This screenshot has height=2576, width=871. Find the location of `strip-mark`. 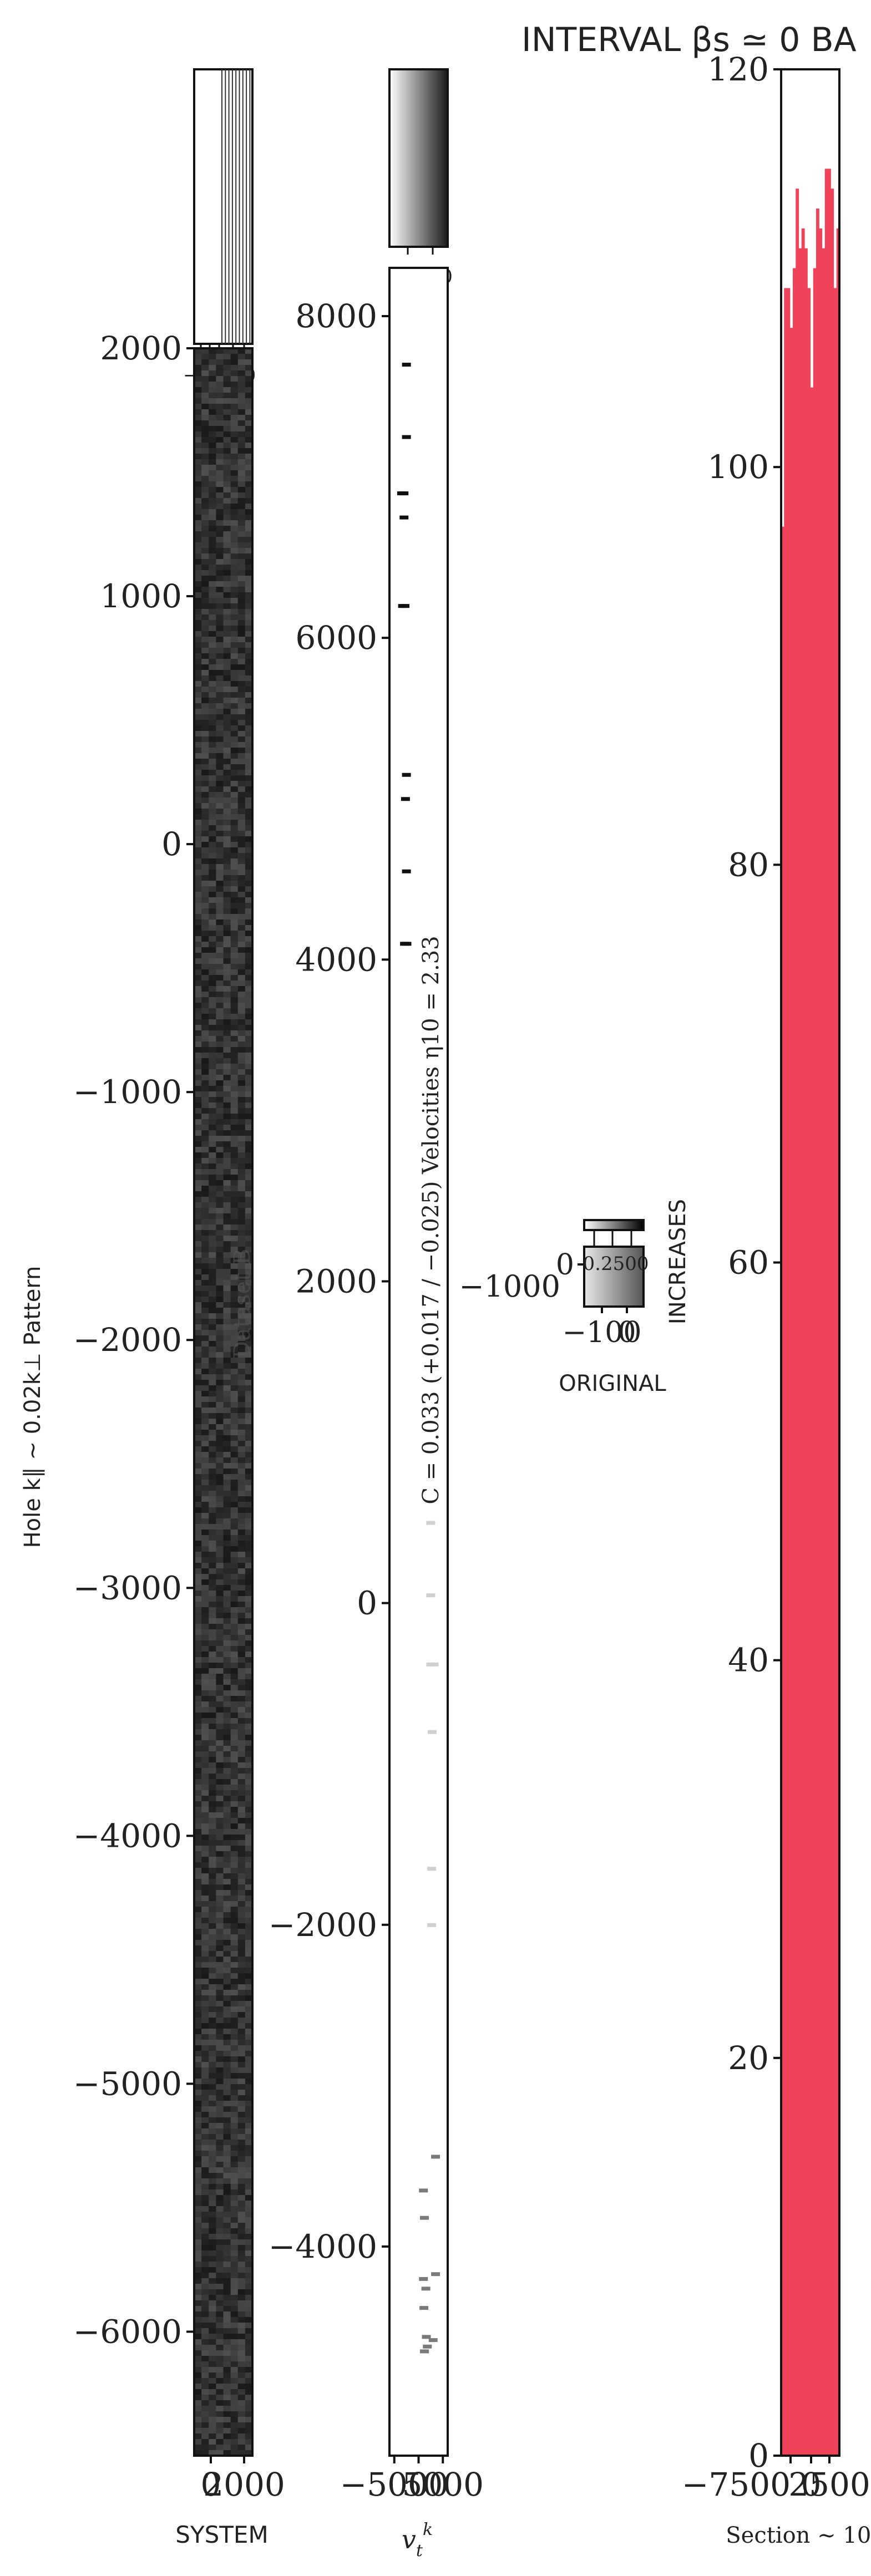

strip-mark is located at coordinates (427, 2346).